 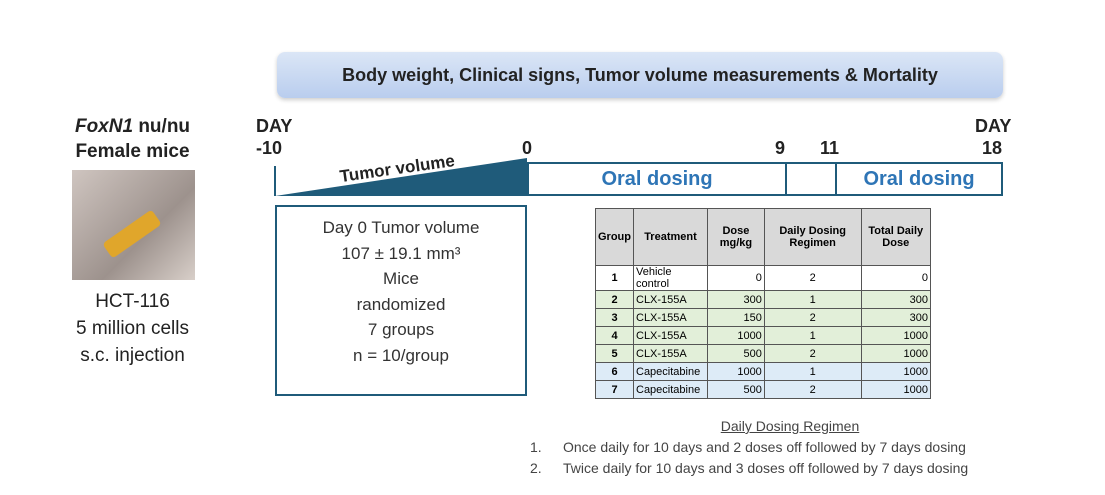 What do you see at coordinates (670, 278) in the screenshot?
I see `table-cell: Vehicle control` at bounding box center [670, 278].